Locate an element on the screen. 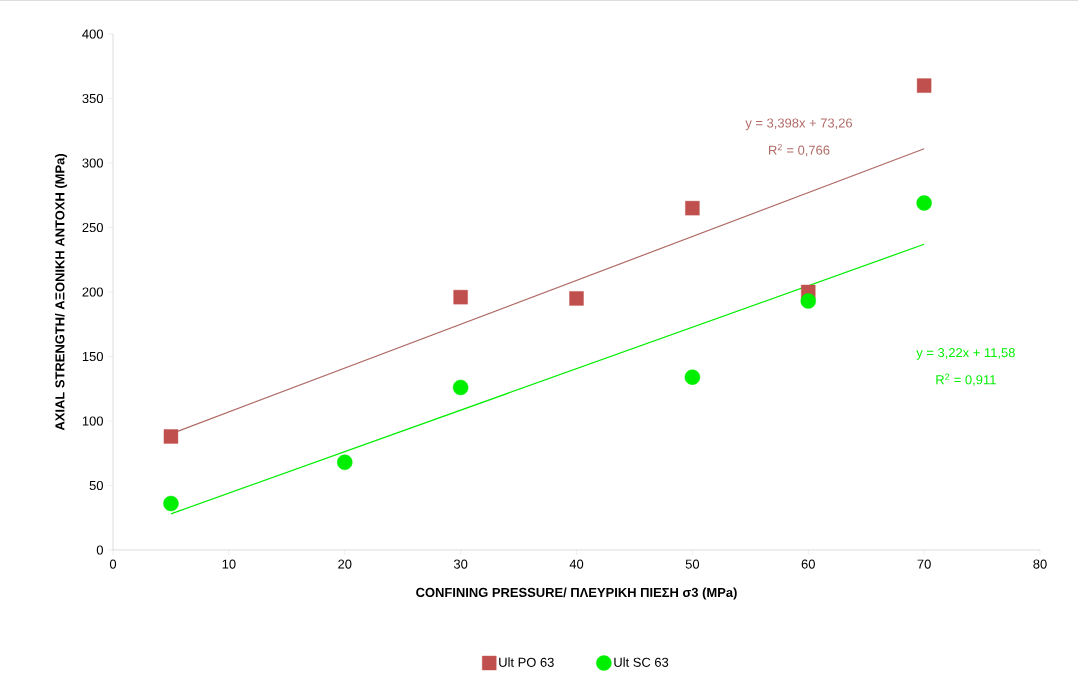 The width and height of the screenshot is (1078, 687). x-tick-label: 30 is located at coordinates (460, 564).